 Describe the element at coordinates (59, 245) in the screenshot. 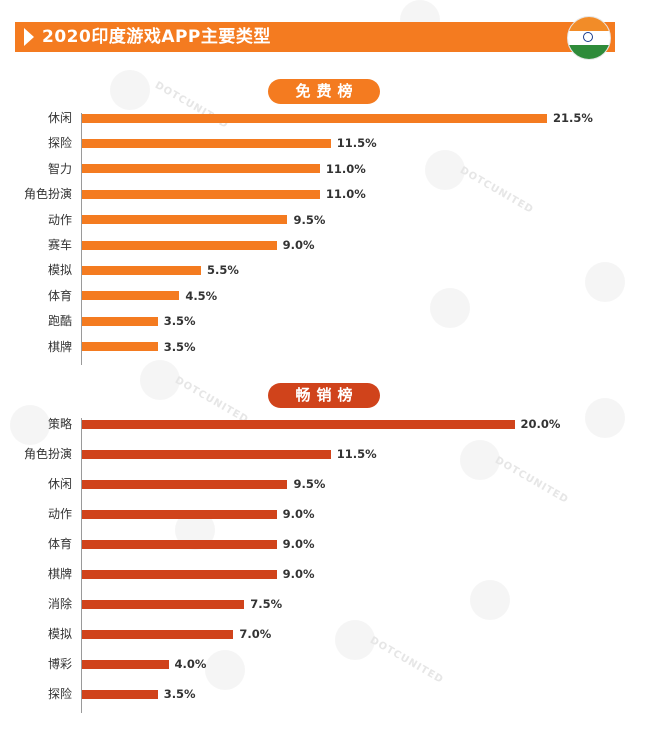

I see `free-category-label: 赛车` at that location.